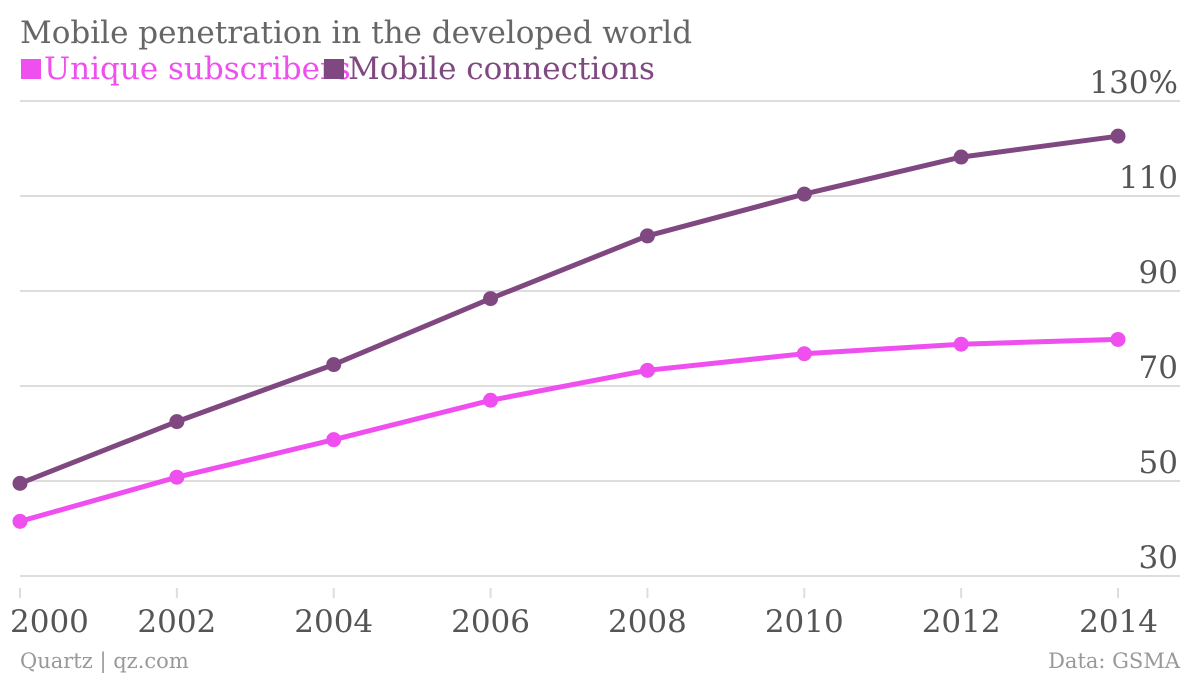 The height and width of the screenshot is (676, 1200). Describe the element at coordinates (49, 622) in the screenshot. I see `x-tick-label: 2000` at that location.